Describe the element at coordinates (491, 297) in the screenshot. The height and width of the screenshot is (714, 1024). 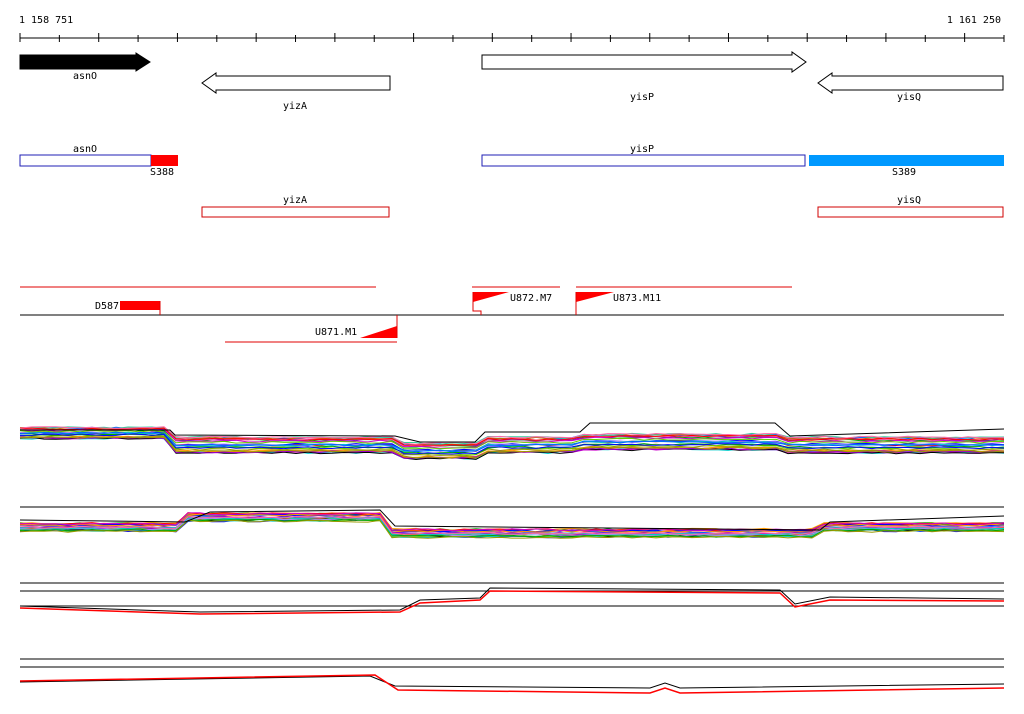
I see `feature-marker-U872` at that location.